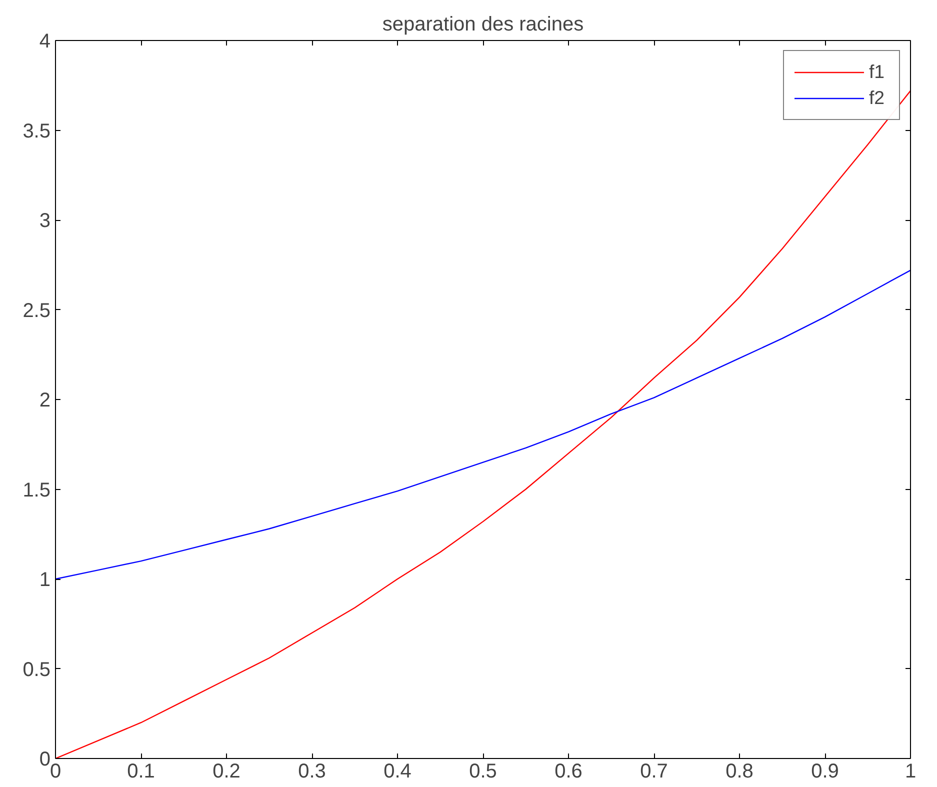 This screenshot has width=937, height=787. What do you see at coordinates (877, 72) in the screenshot?
I see `legend-label: f1` at bounding box center [877, 72].